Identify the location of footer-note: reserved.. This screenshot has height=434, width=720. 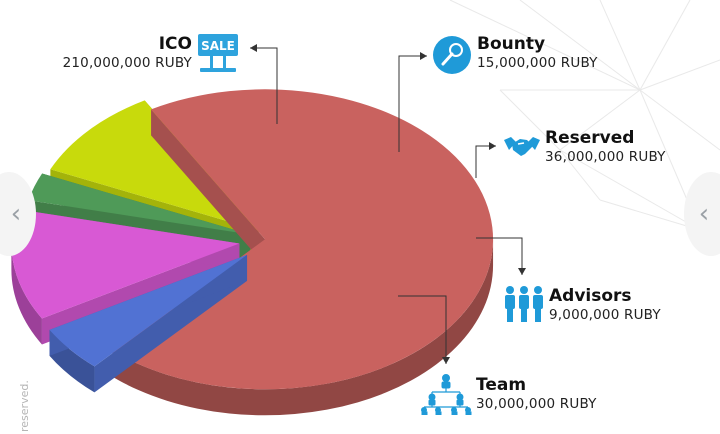
(24, 406).